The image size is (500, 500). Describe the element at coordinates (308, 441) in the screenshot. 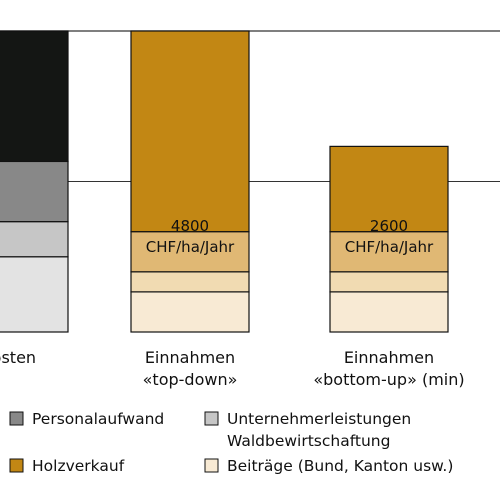

I see `legend-label-line2: Waldbewirtschaftung` at that location.